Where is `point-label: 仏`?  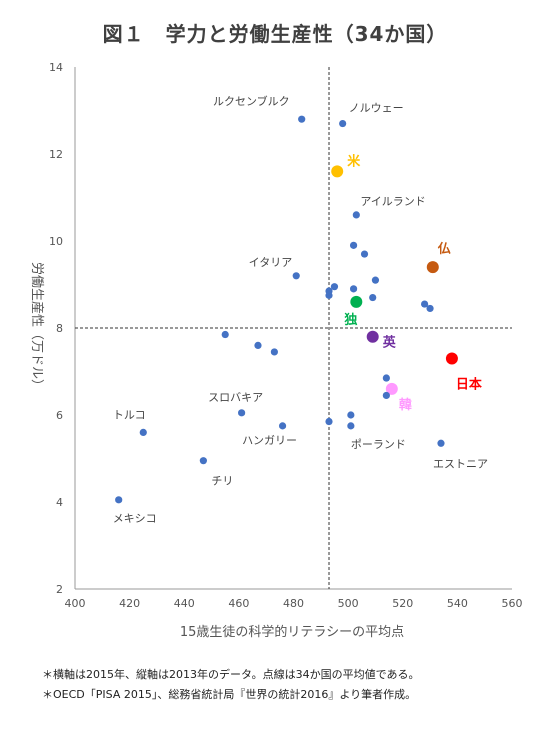 point-label: 仏 is located at coordinates (444, 249).